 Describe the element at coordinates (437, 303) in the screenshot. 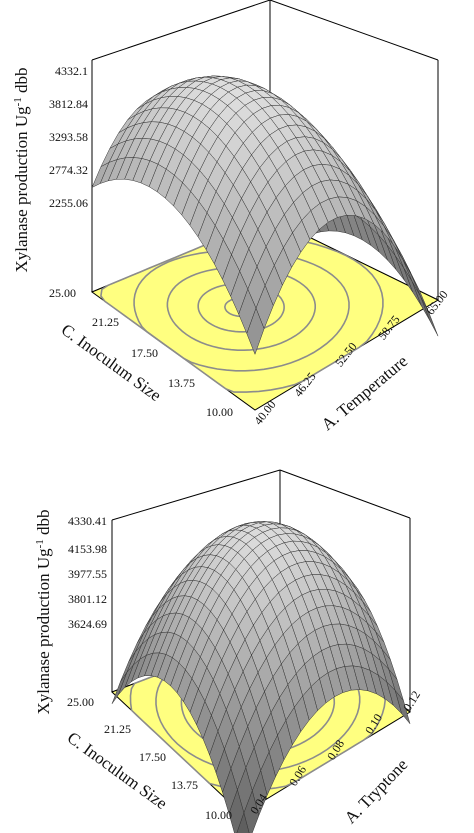

I see `plot-1-x-tick-4: 65.00` at that location.